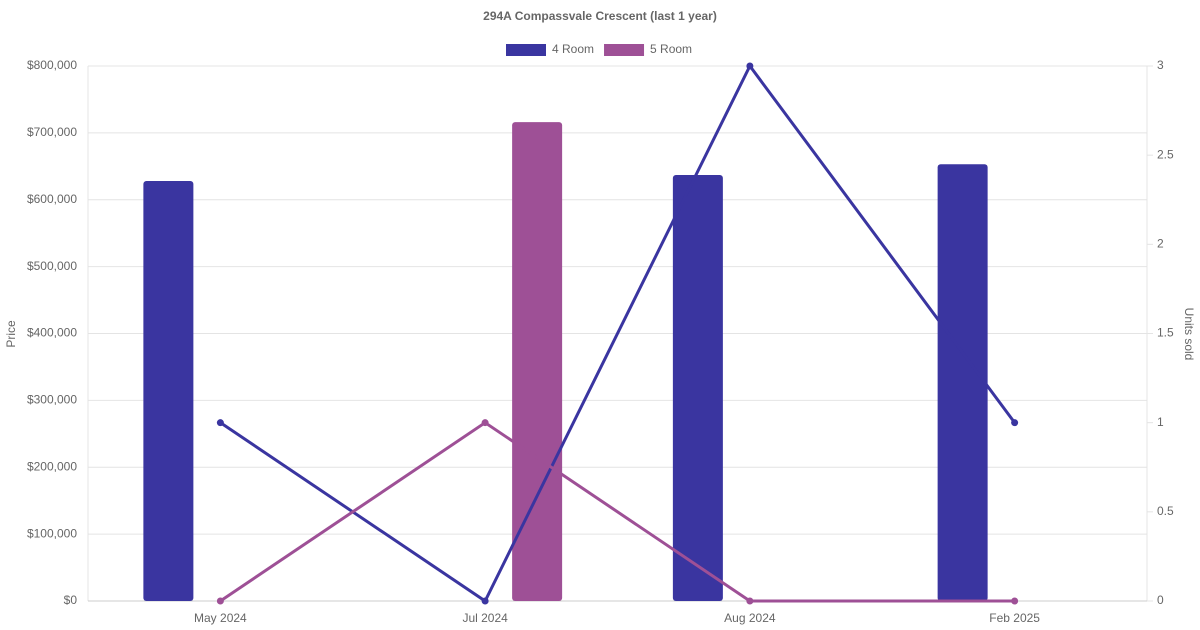 The image size is (1200, 630). Describe the element at coordinates (52, 400) in the screenshot. I see `y-tick-label: $300,000` at that location.